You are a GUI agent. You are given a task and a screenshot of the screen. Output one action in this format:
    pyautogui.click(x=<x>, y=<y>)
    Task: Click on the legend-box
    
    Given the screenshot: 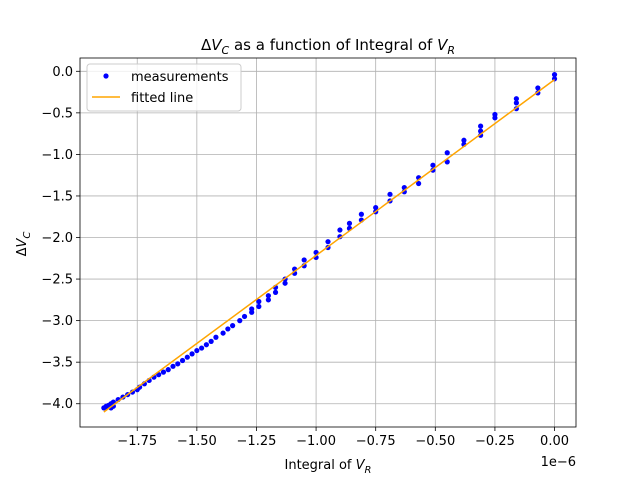 What is the action you would take?
    pyautogui.click(x=164, y=87)
    